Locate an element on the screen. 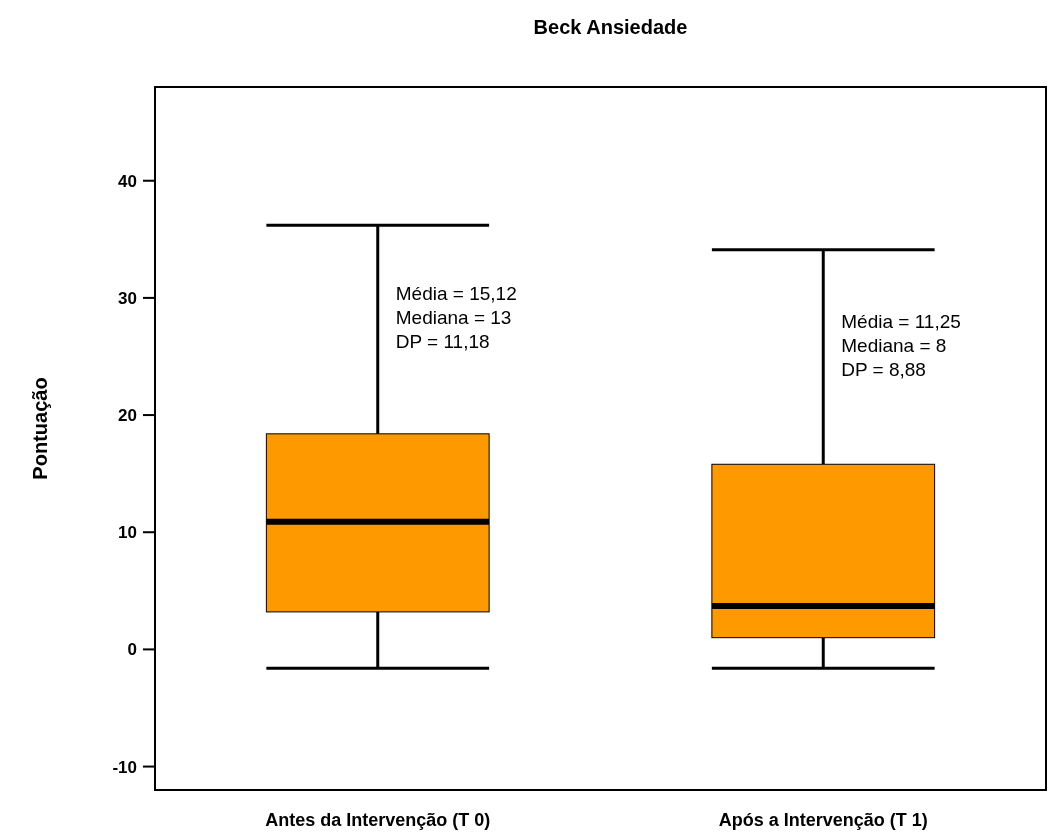 The image size is (1048, 832). y-tick-label: 10 is located at coordinates (127, 533).